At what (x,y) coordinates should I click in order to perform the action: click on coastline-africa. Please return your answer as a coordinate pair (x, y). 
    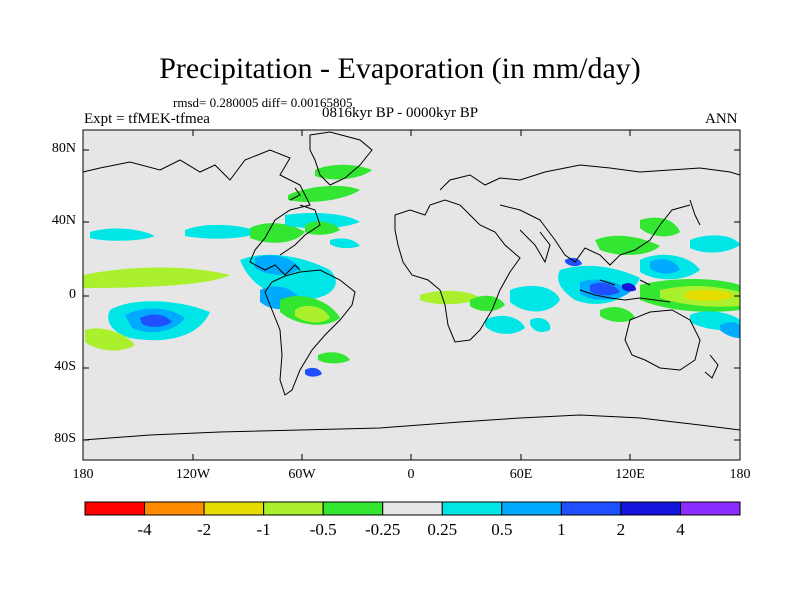
    Looking at the image, I should click on (457, 271).